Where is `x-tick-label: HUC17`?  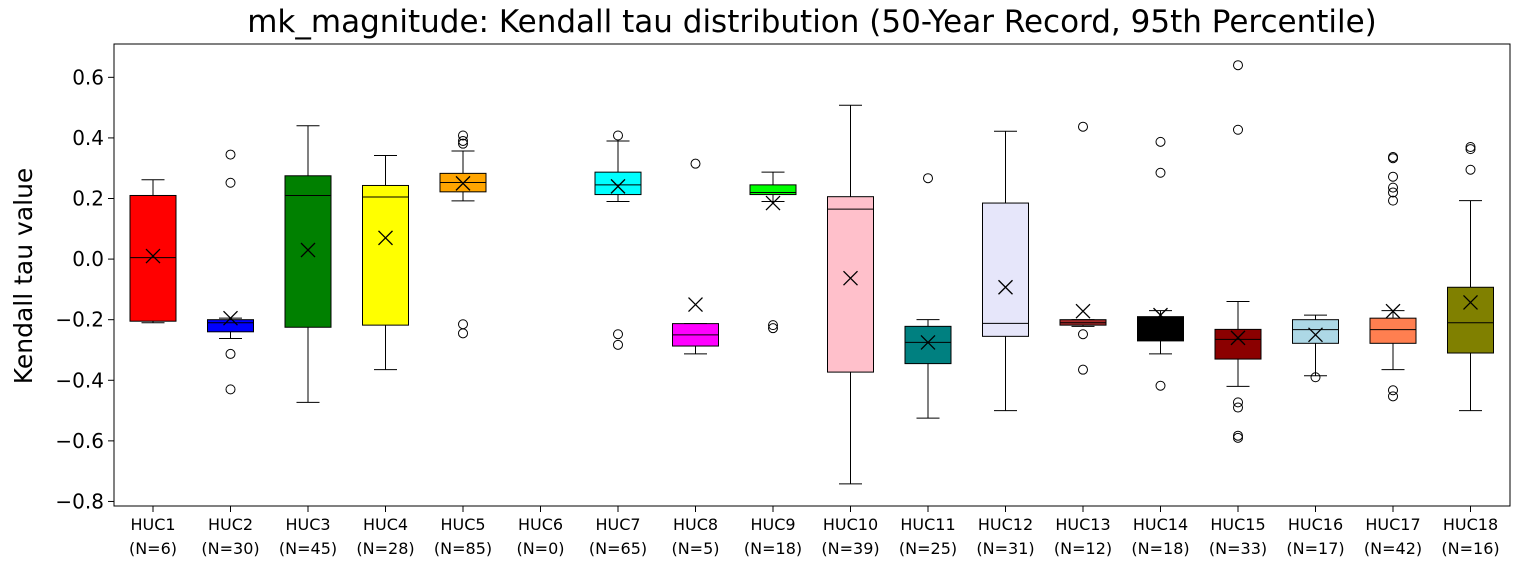 x-tick-label: HUC17 is located at coordinates (1392, 524).